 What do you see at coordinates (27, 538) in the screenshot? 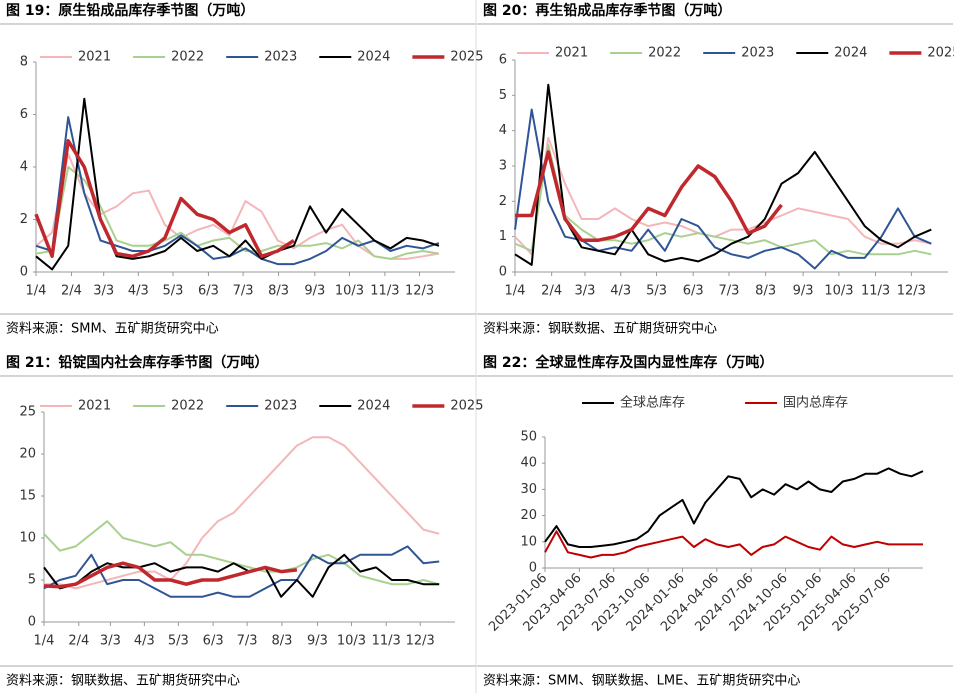
I see `y-tick-label: 10` at bounding box center [27, 538].